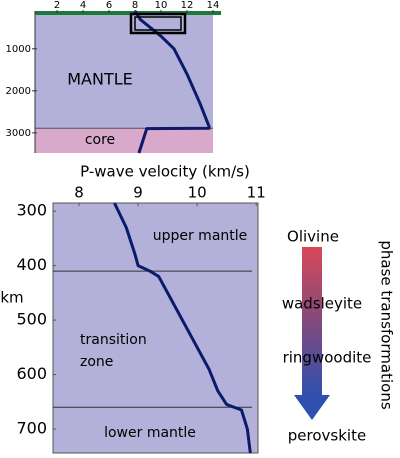 This screenshot has width=400, height=458. I want to click on region-label: MANTLE, so click(100, 79).